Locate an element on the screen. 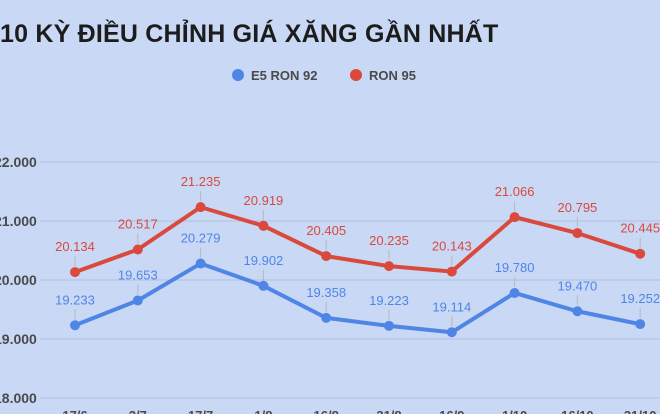 The image size is (660, 414). data-label: 20.795 is located at coordinates (578, 207).